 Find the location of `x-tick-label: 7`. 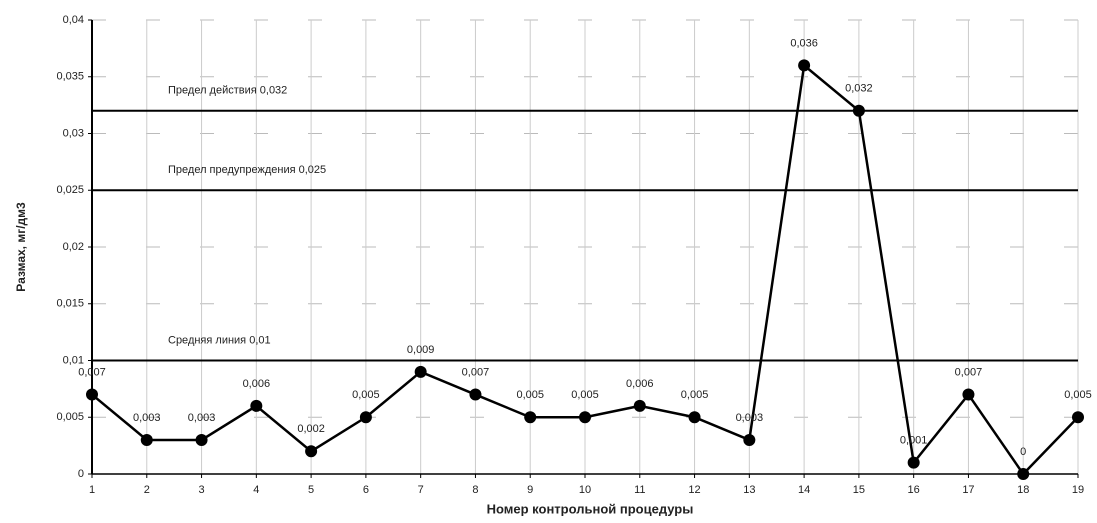

x-tick-label: 7 is located at coordinates (421, 490).